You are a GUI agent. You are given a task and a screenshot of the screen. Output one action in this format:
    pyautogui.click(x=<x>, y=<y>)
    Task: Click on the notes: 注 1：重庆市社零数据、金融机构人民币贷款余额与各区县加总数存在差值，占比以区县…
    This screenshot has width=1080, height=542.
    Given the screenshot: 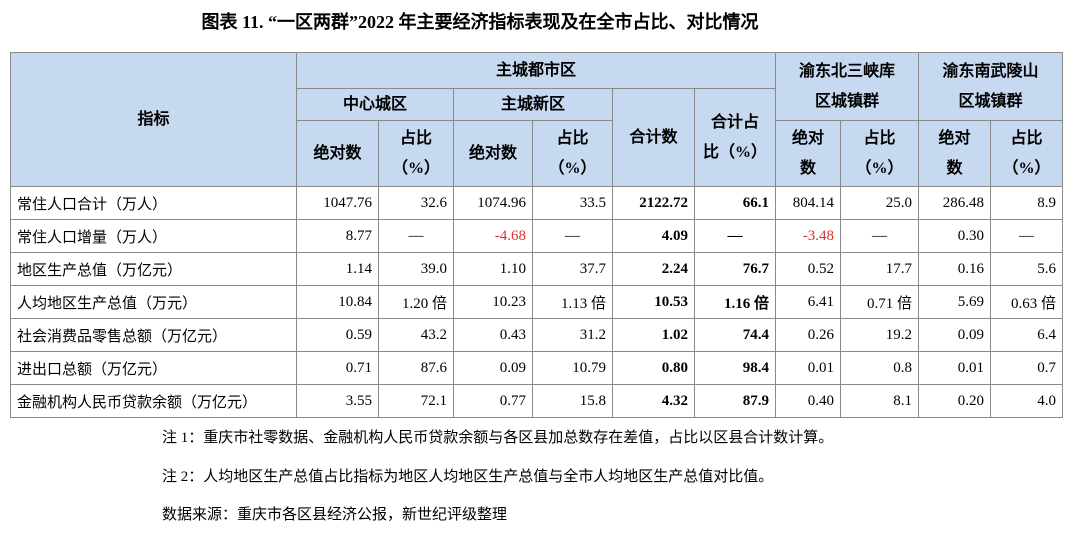 What is the action you would take?
    pyautogui.click(x=497, y=484)
    